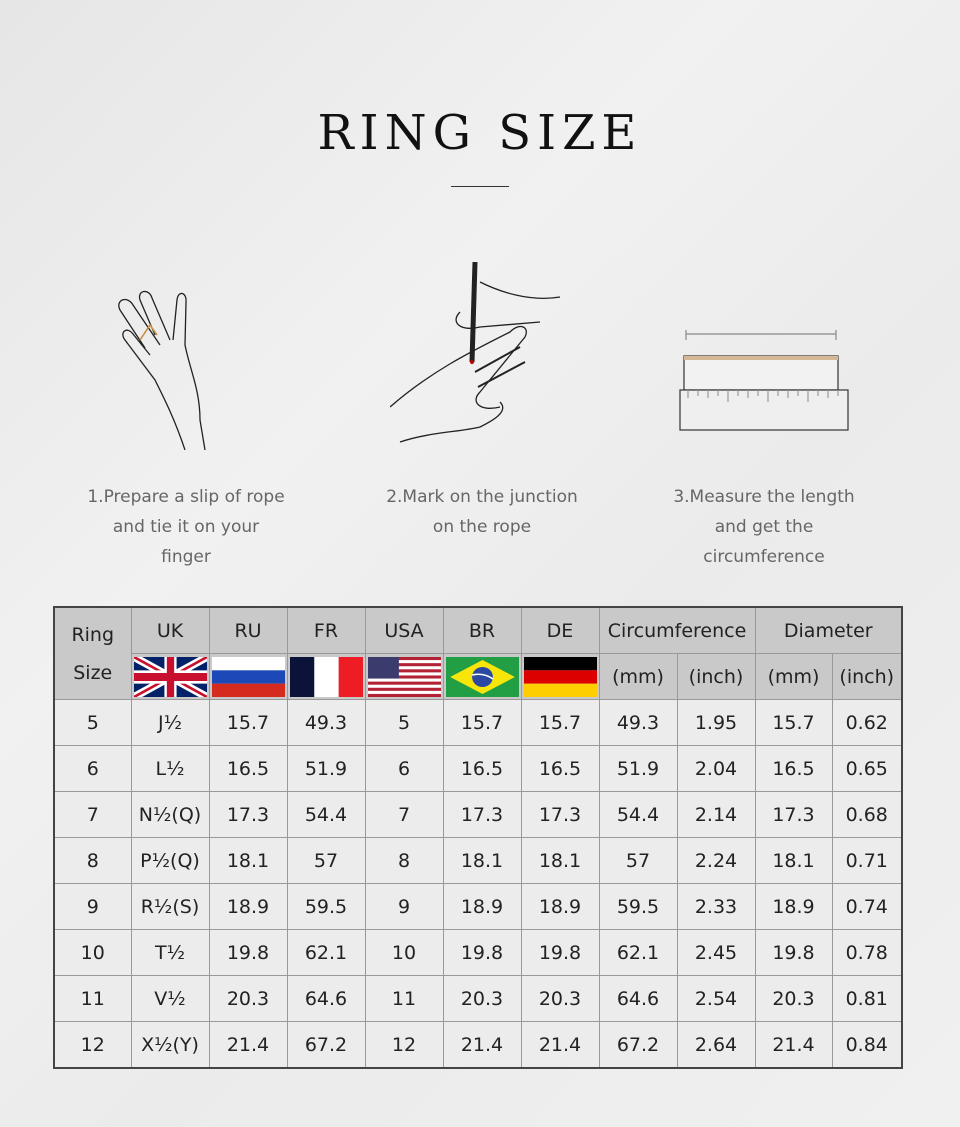  Describe the element at coordinates (867, 906) in the screenshot. I see `table-cell: 0.74` at that location.